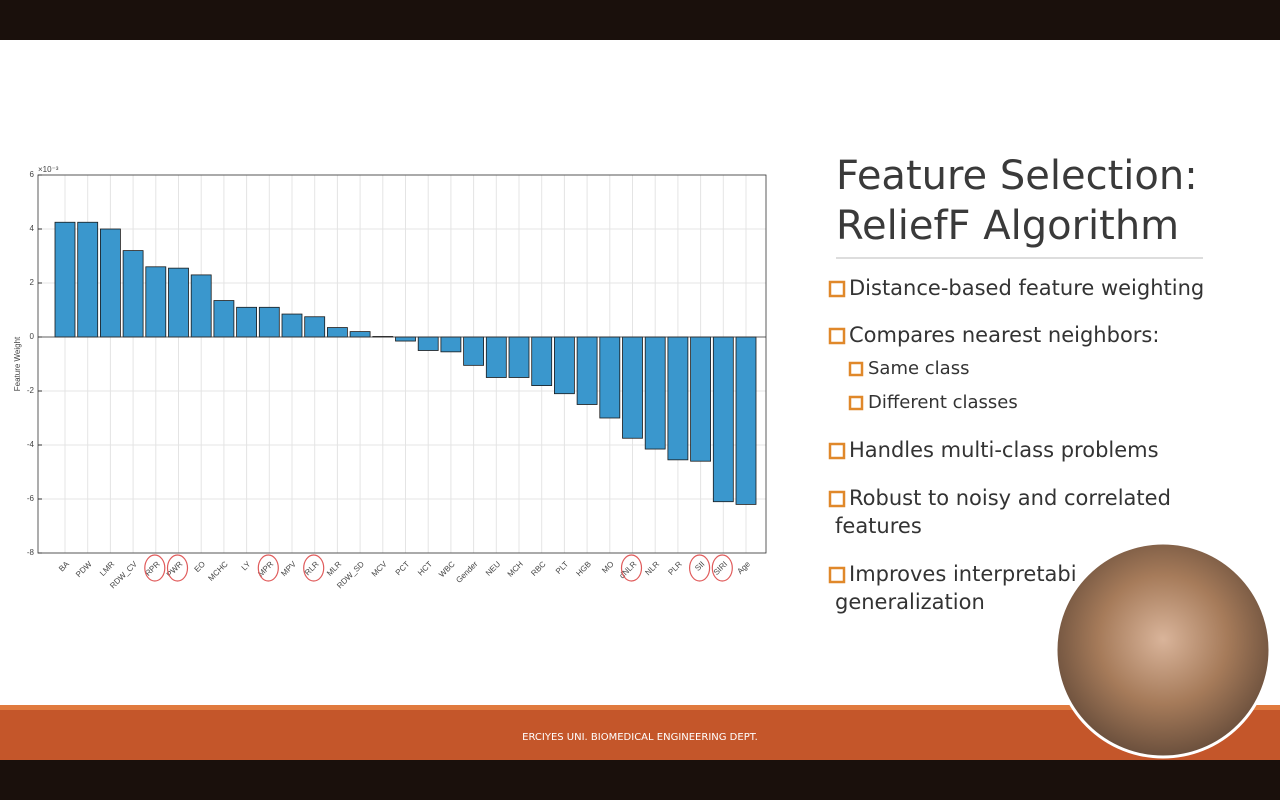 The image size is (1280, 804). What do you see at coordinates (918, 368) in the screenshot?
I see `sub-bullet-text: Same class` at bounding box center [918, 368].